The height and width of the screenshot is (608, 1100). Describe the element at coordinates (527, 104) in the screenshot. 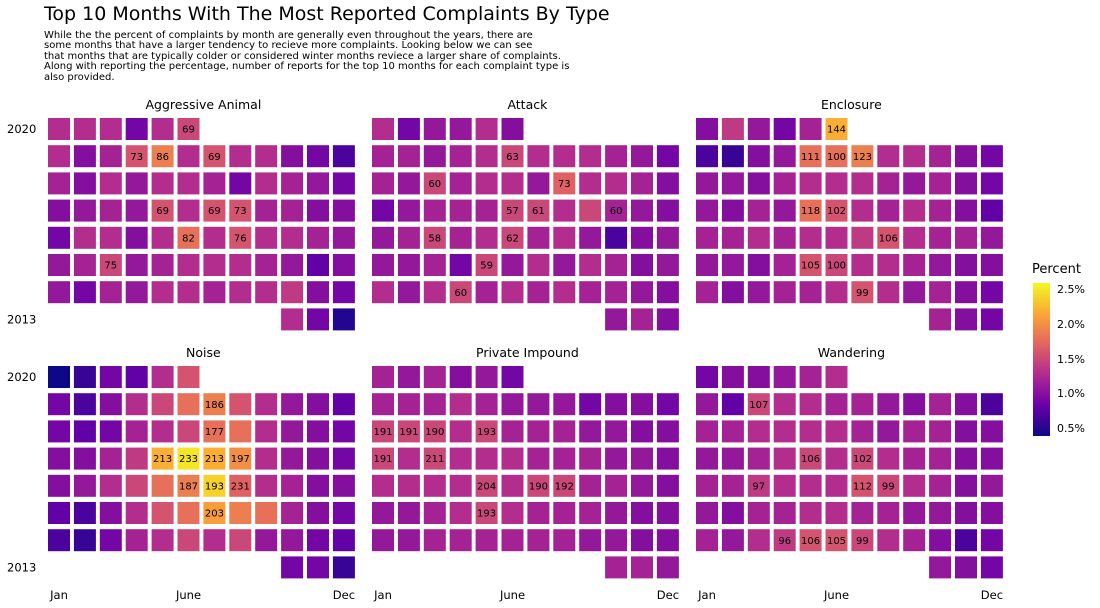

I see `panel-title: Attack` at that location.